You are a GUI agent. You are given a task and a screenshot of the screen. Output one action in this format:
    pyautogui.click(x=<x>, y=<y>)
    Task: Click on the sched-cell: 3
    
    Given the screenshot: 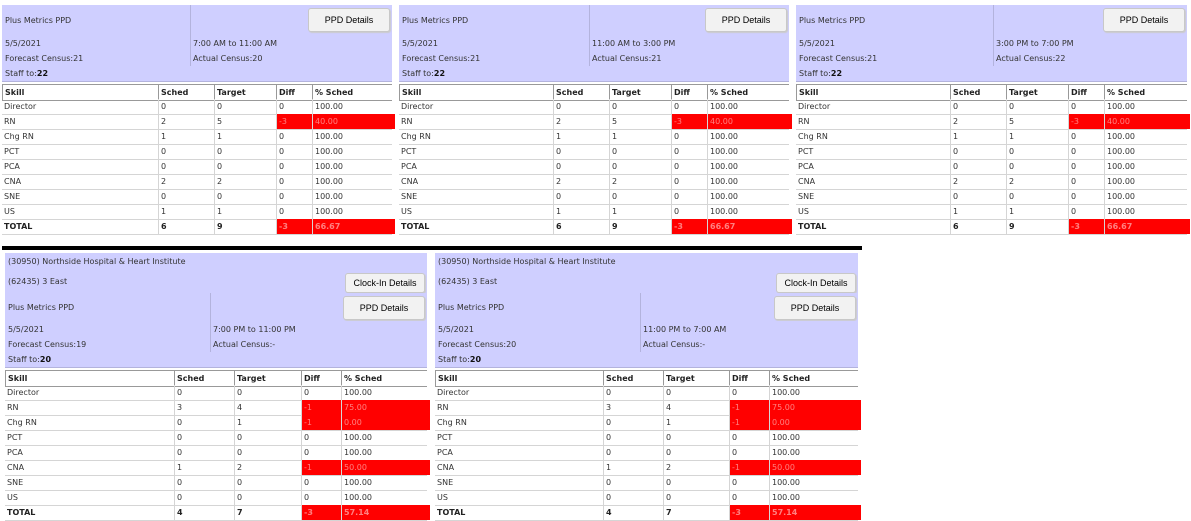 What is the action you would take?
    pyautogui.click(x=634, y=407)
    